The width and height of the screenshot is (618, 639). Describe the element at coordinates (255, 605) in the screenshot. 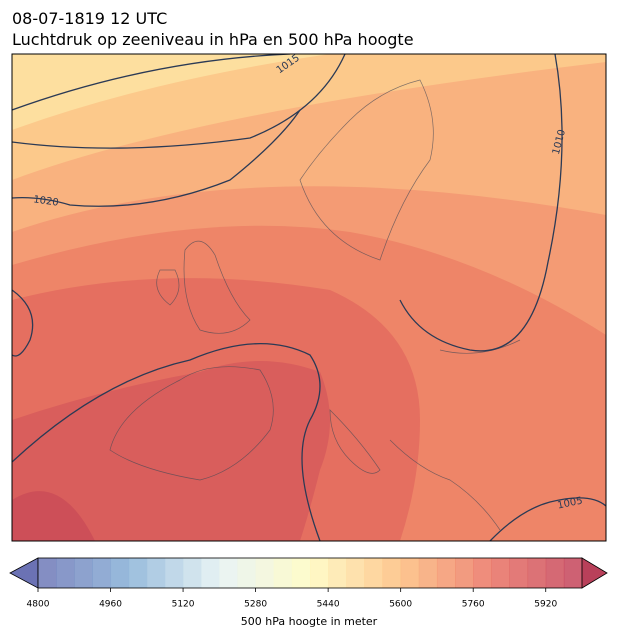

I see `colorbar-tick-label: 5280` at that location.